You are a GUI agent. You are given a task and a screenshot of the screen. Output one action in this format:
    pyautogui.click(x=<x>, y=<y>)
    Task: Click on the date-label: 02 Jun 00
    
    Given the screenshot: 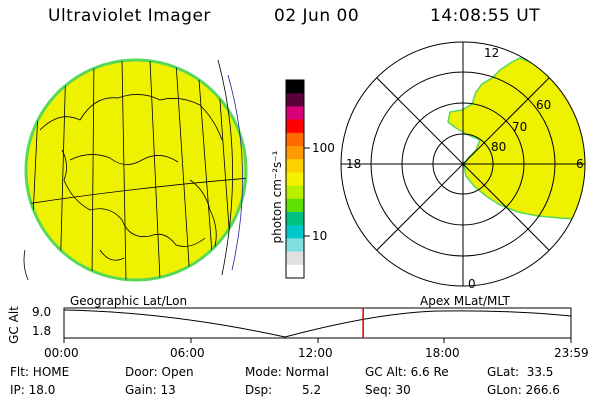 What is the action you would take?
    pyautogui.click(x=317, y=16)
    